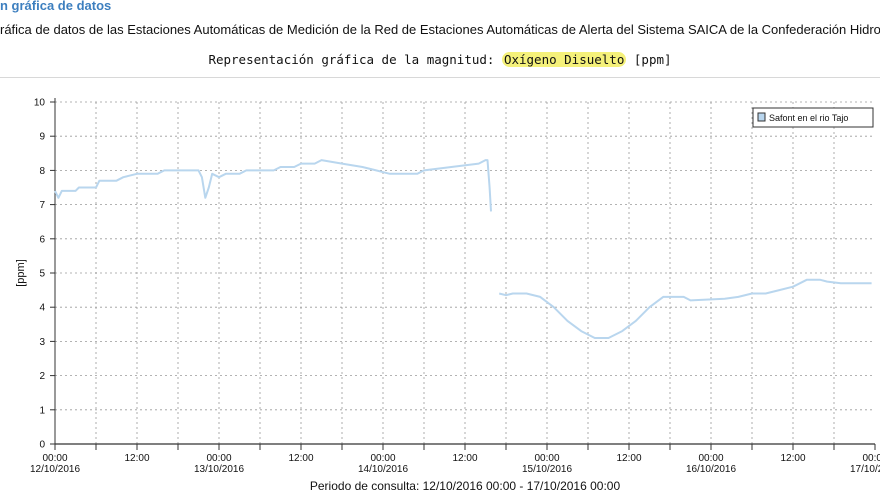 Image resolution: width=880 pixels, height=495 pixels. I want to click on y-tick-label: 9, so click(42, 137).